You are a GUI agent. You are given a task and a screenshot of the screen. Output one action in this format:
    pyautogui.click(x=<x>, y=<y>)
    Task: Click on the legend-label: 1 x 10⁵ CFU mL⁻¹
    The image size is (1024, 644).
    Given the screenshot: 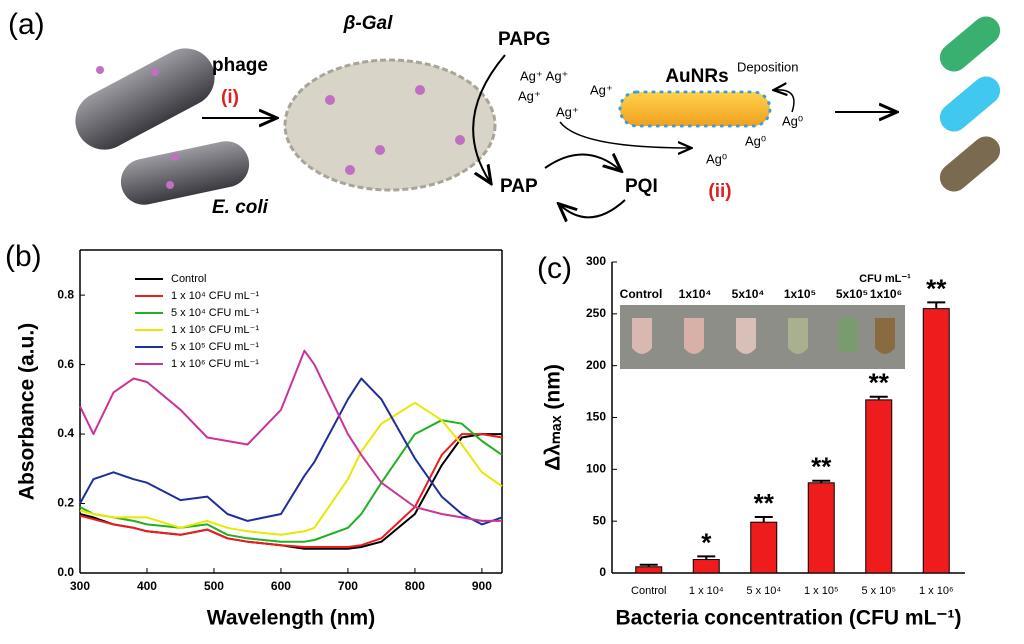 What is the action you would take?
    pyautogui.click(x=215, y=330)
    